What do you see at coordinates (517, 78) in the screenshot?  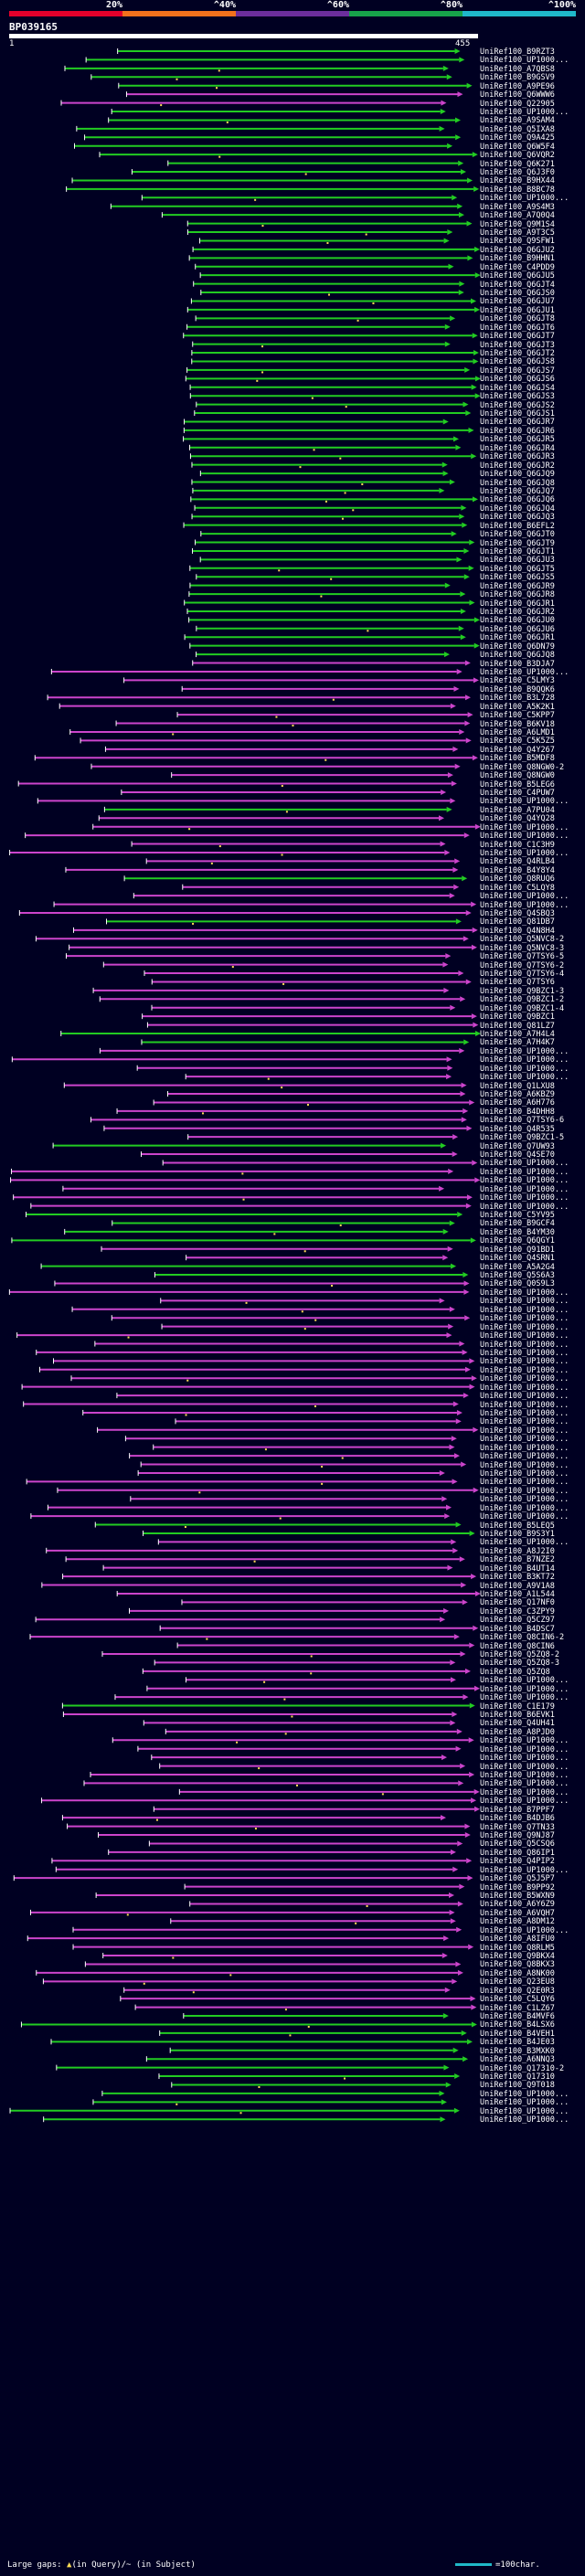 I see `hit-label: UniRef100_B9GSV9` at bounding box center [517, 78].